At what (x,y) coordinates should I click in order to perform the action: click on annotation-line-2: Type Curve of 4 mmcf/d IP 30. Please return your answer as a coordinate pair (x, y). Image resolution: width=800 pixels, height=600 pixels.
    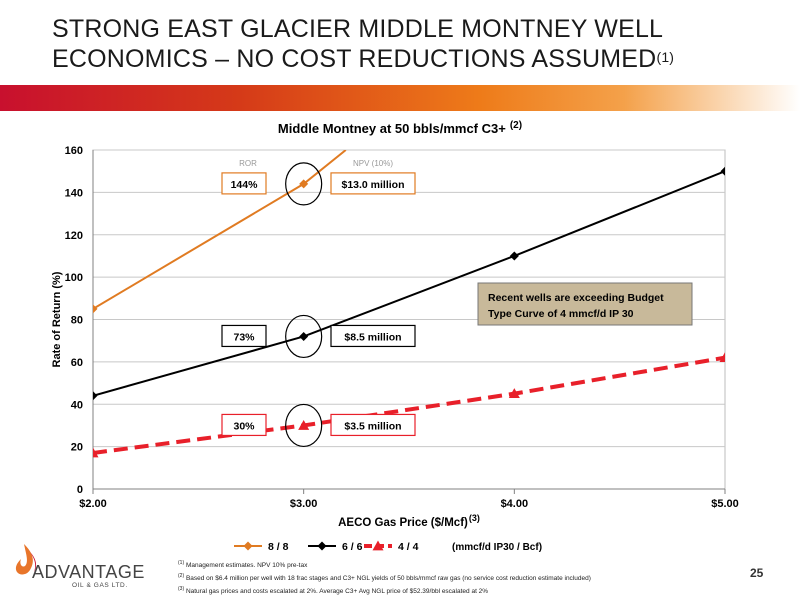
    Looking at the image, I should click on (561, 314).